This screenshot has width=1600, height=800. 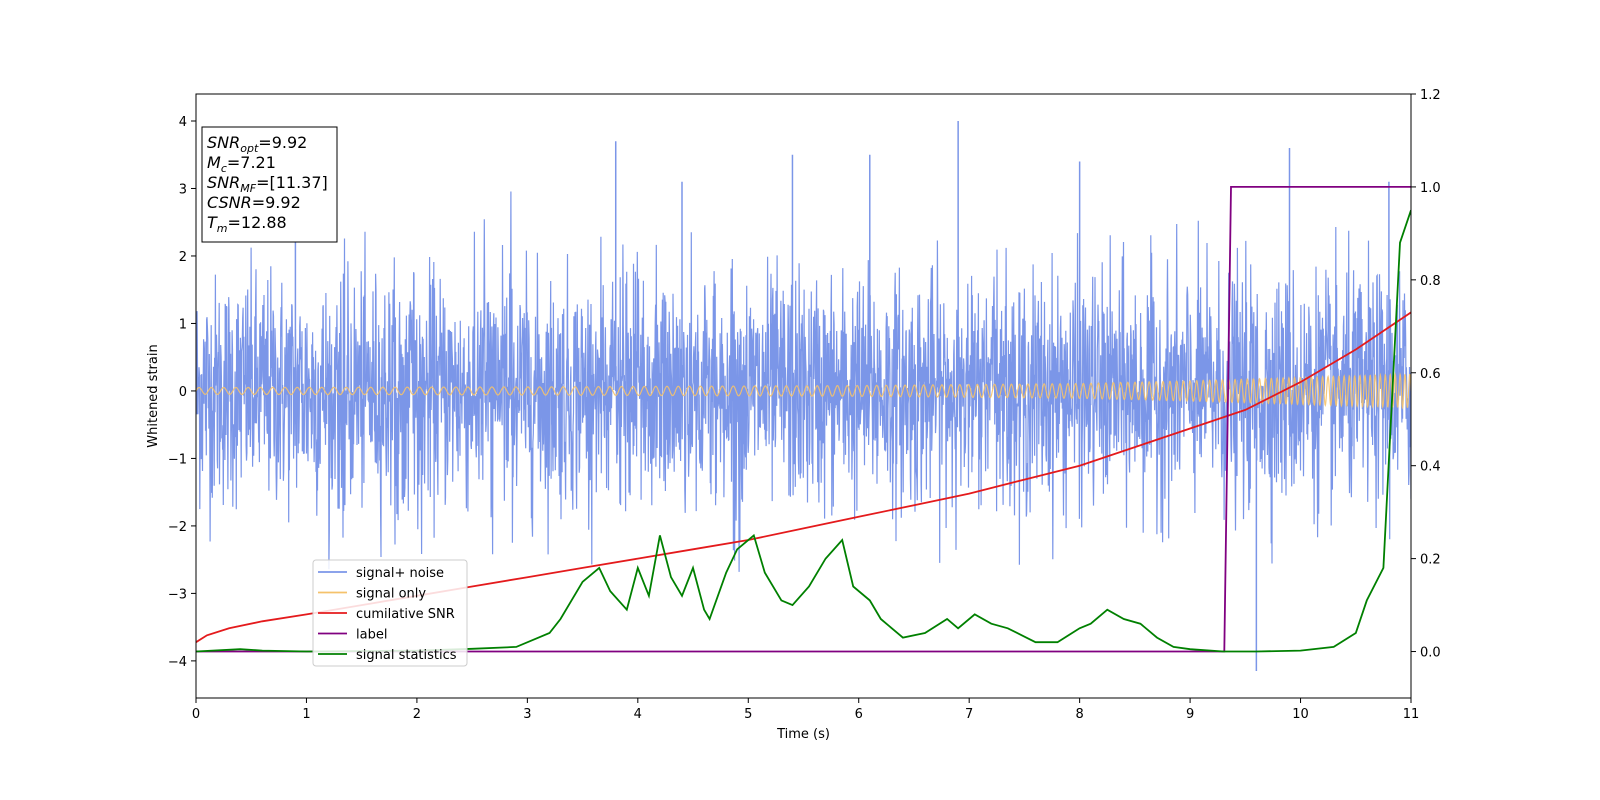 What do you see at coordinates (177, 459) in the screenshot?
I see `y-tick-label: −1` at bounding box center [177, 459].